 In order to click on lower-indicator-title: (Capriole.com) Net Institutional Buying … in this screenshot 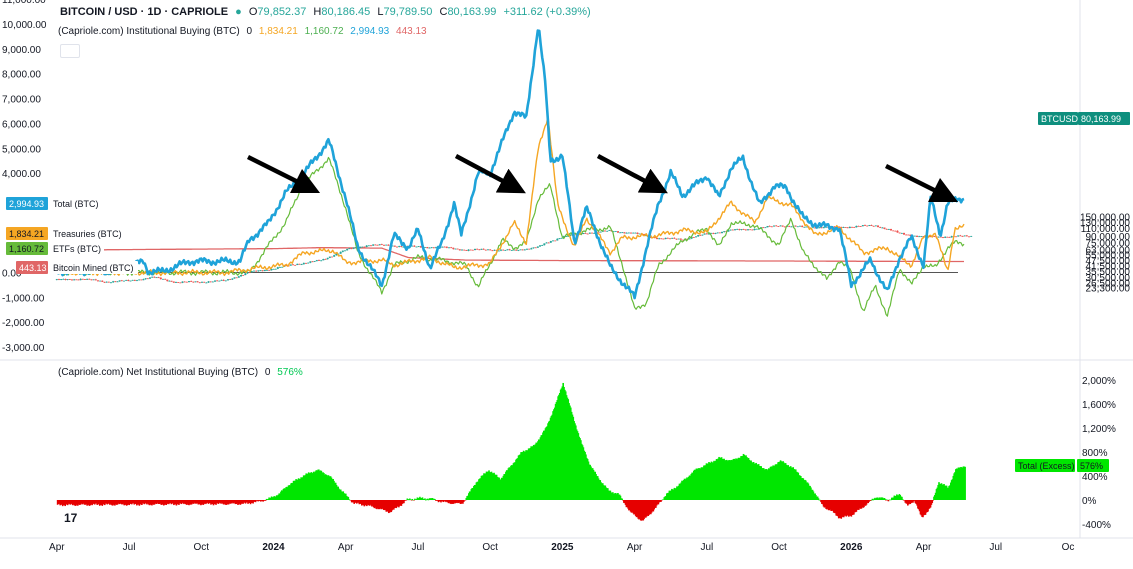, I will do `click(158, 372)`.